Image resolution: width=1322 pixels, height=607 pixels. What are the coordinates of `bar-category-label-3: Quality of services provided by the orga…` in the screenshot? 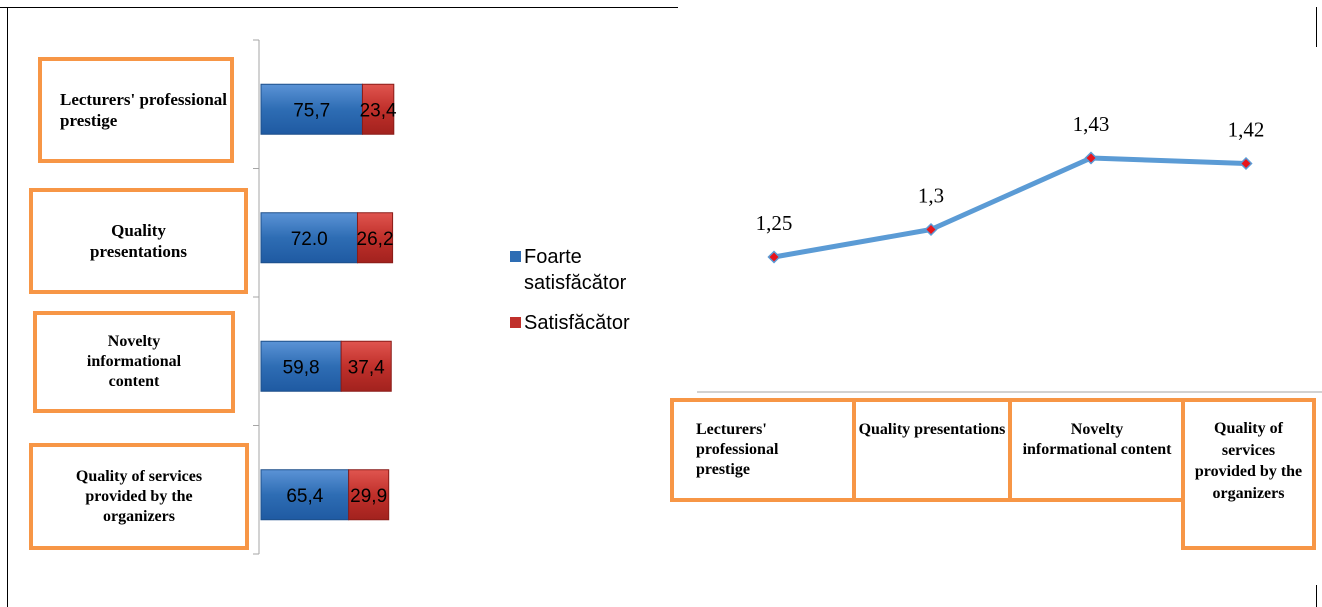 It's located at (139, 496).